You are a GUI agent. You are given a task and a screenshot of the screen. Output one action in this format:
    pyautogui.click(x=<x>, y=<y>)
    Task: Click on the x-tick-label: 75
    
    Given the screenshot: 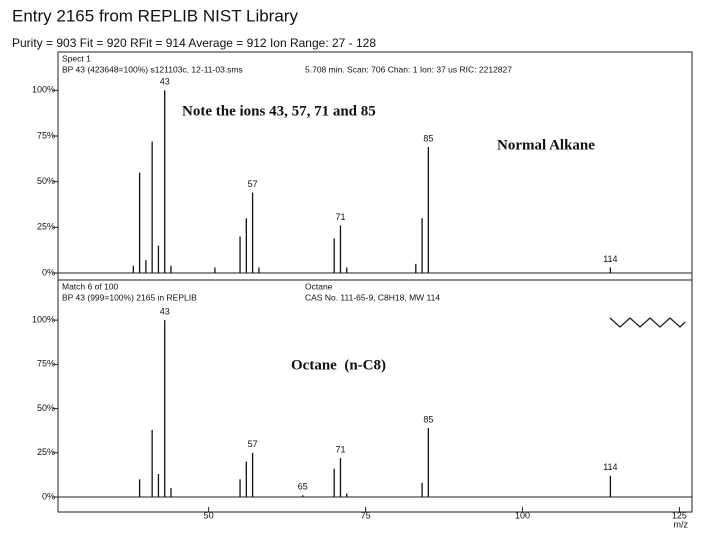 What is the action you would take?
    pyautogui.click(x=366, y=515)
    